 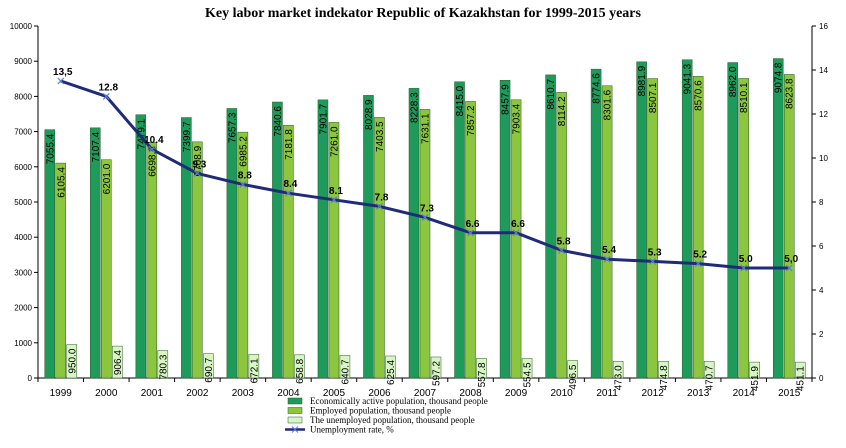 What do you see at coordinates (323, 118) in the screenshot?
I see `bar-value-label: 7901.7` at bounding box center [323, 118].